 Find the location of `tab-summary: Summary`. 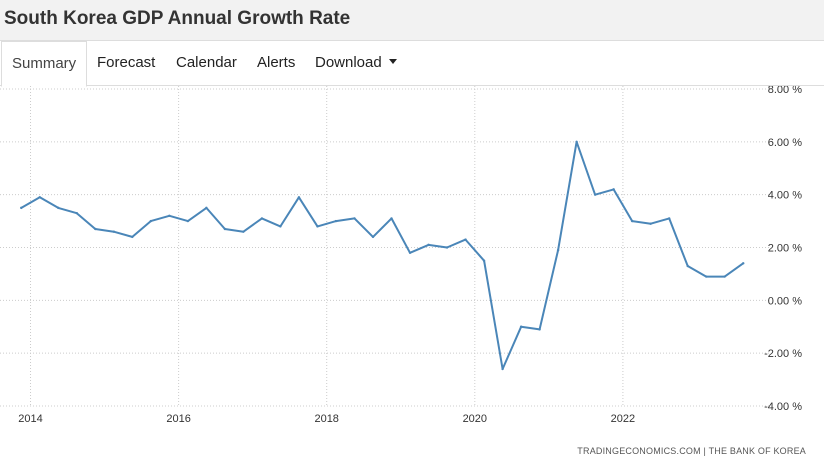

tab-summary: Summary is located at coordinates (44, 64).